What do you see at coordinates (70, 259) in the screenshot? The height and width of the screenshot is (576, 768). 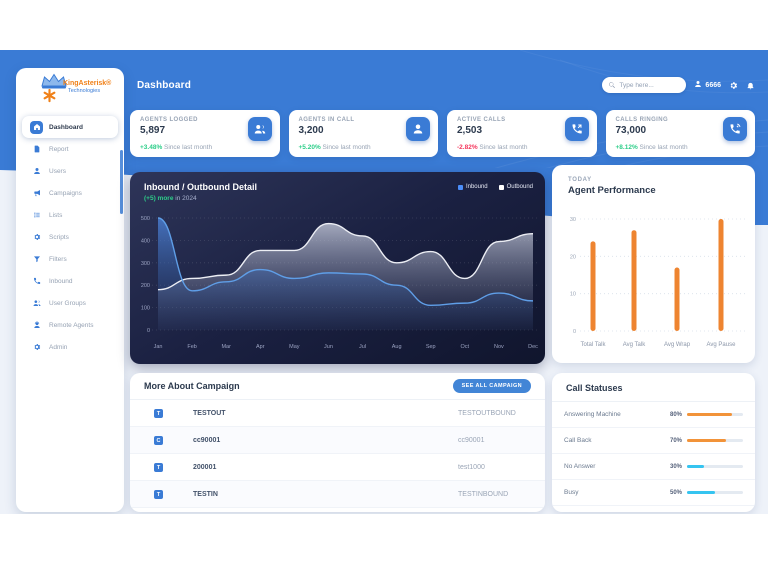 I see `sidebar-item-filters: Filters` at bounding box center [70, 259].